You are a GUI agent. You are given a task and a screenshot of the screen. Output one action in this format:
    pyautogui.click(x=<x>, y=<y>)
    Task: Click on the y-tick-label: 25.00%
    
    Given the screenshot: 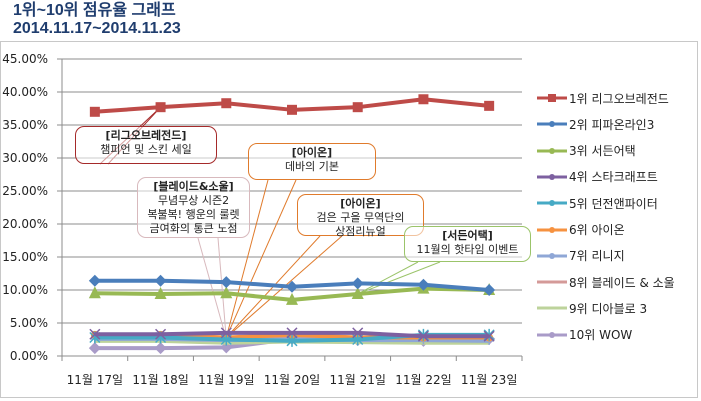 What is the action you would take?
    pyautogui.click(x=25, y=191)
    